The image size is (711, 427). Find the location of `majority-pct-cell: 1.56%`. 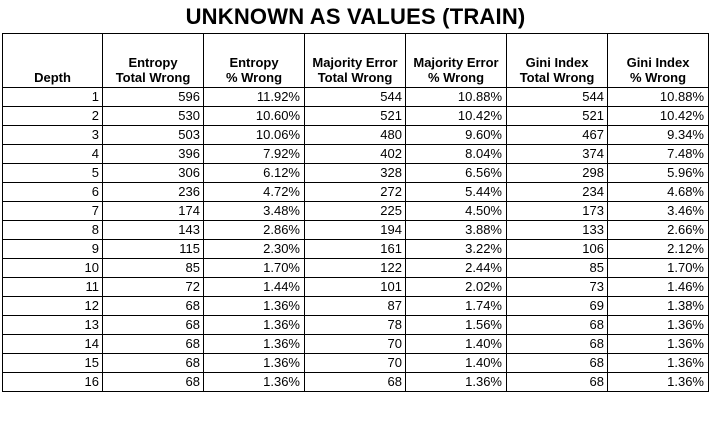

majority-pct-cell: 1.56% is located at coordinates (456, 325).